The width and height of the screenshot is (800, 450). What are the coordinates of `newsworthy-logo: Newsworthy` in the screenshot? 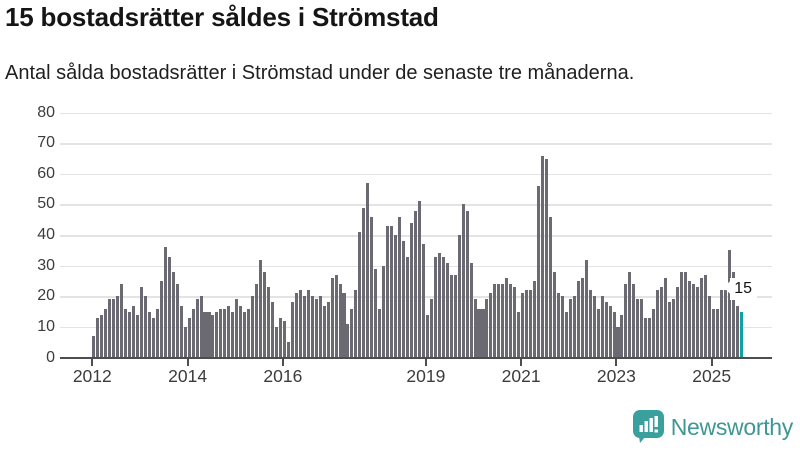 It's located at (713, 427).